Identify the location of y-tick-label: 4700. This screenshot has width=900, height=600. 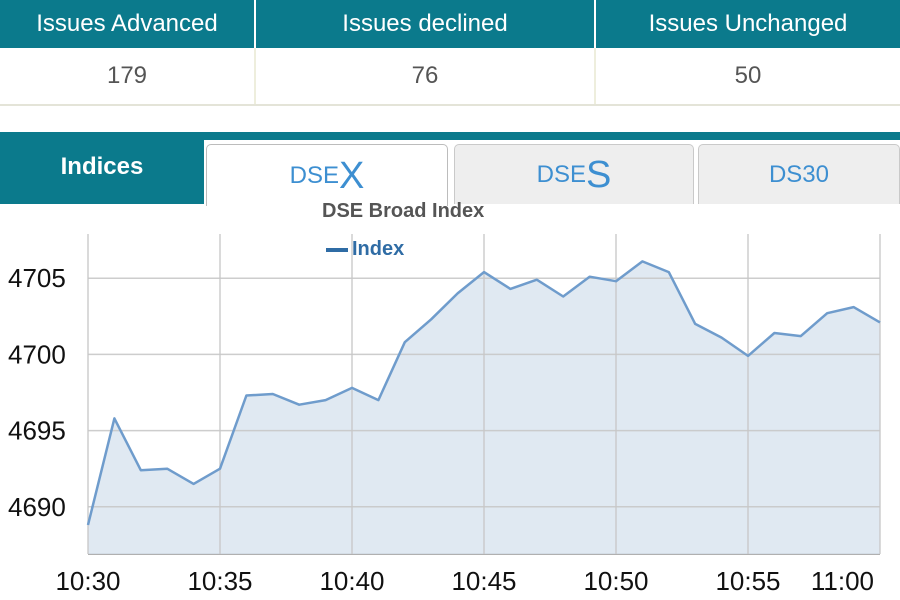
(37, 354).